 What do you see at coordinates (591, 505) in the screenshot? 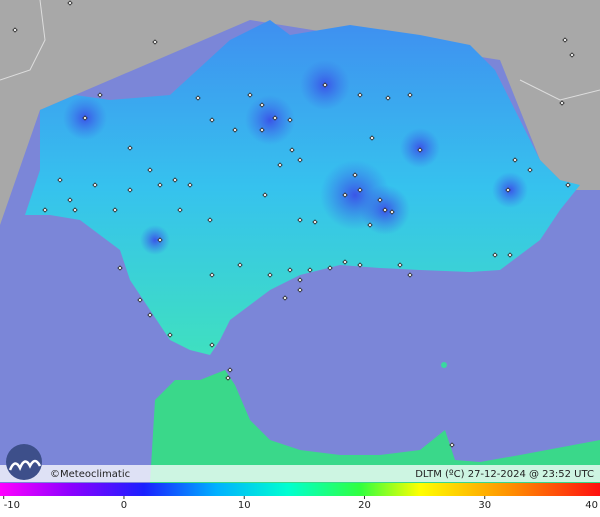
I see `tick-label: 40` at bounding box center [591, 505].